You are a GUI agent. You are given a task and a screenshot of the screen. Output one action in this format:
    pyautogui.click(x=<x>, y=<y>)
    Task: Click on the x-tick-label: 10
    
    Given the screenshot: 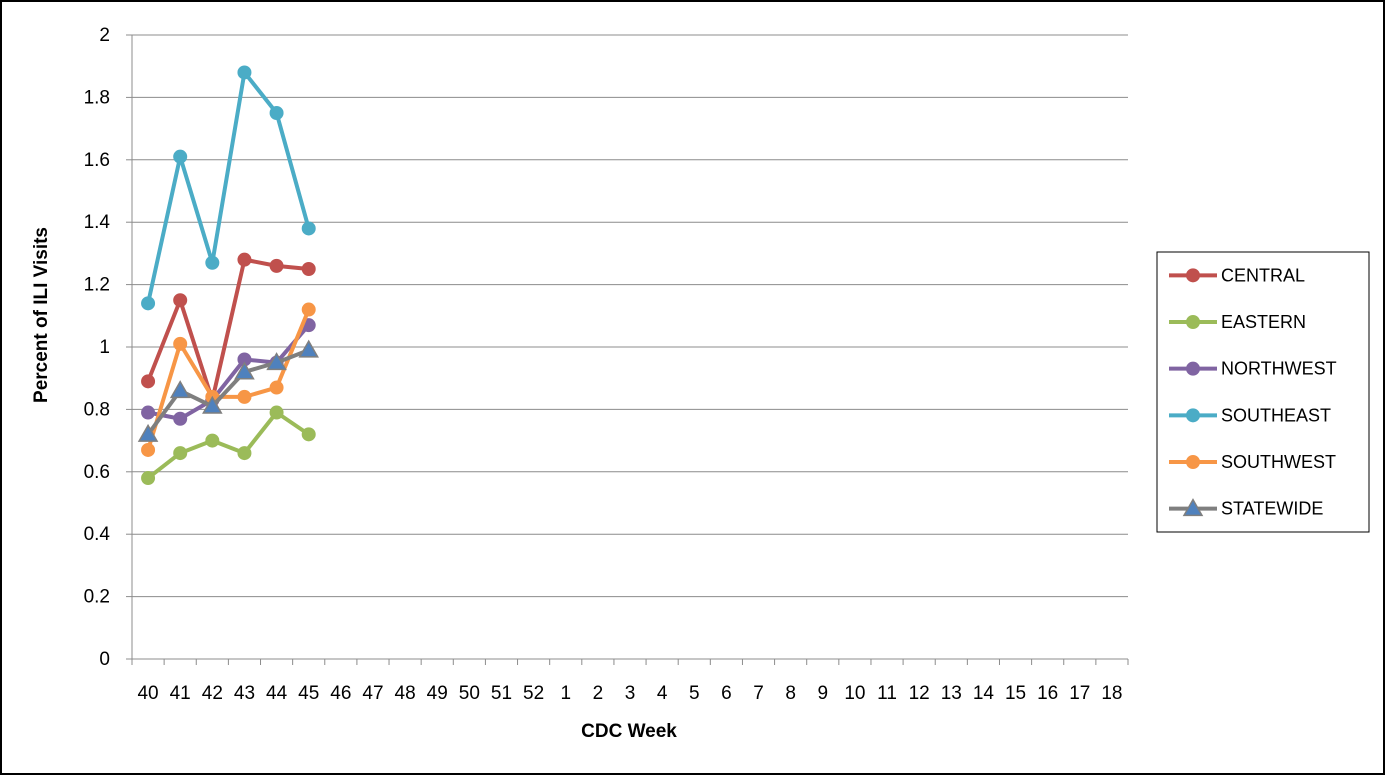 What is the action you would take?
    pyautogui.click(x=854, y=693)
    